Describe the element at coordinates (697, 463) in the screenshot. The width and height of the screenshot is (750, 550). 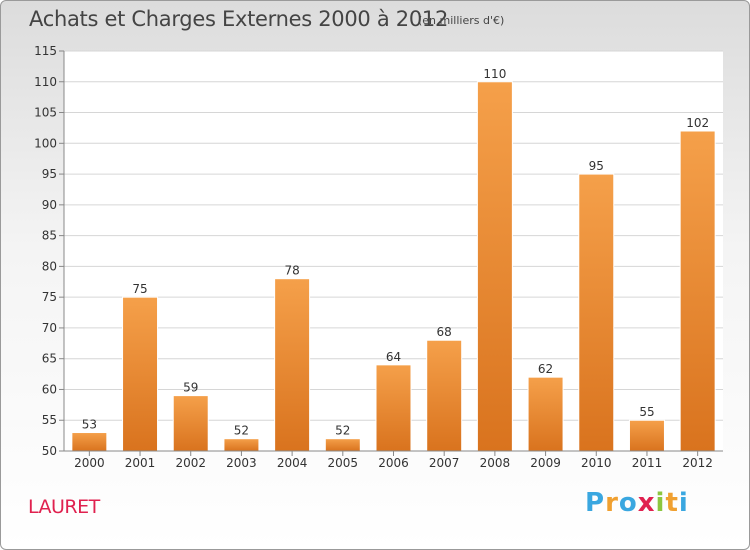
I see `x-tick-label-2012: 2012` at that location.